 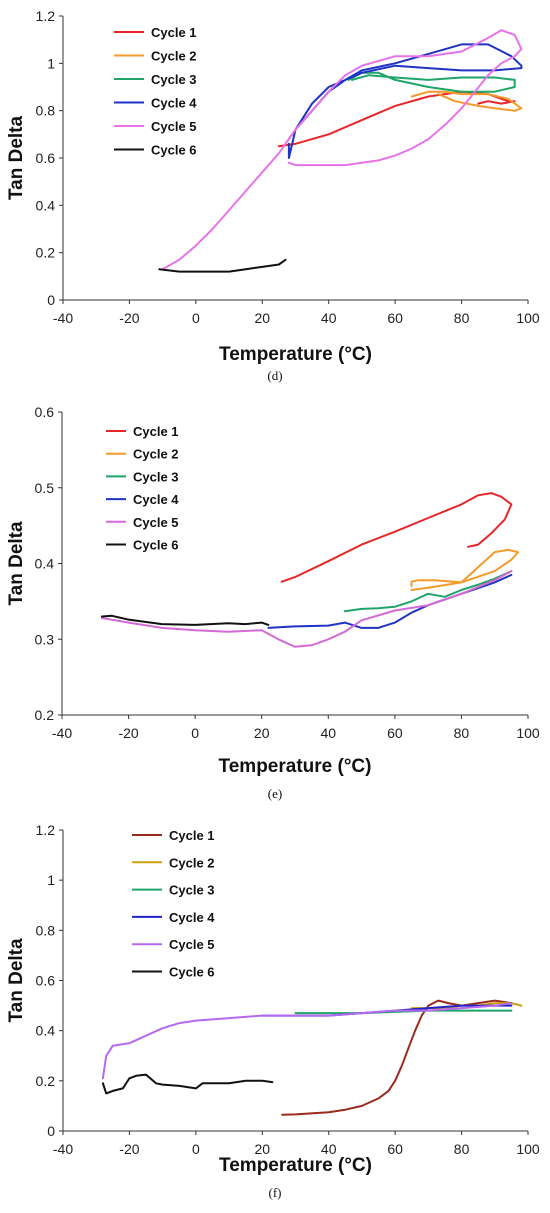 I want to click on panel-label: (e), so click(x=275, y=793).